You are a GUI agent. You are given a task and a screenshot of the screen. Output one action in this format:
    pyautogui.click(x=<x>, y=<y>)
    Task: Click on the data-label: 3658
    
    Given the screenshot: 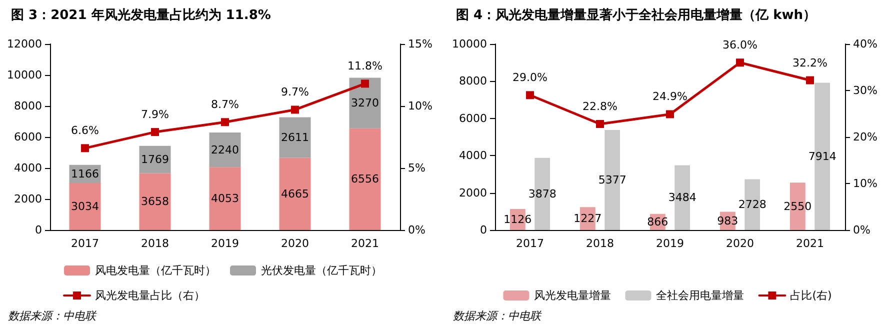 What is the action you would take?
    pyautogui.click(x=155, y=201)
    